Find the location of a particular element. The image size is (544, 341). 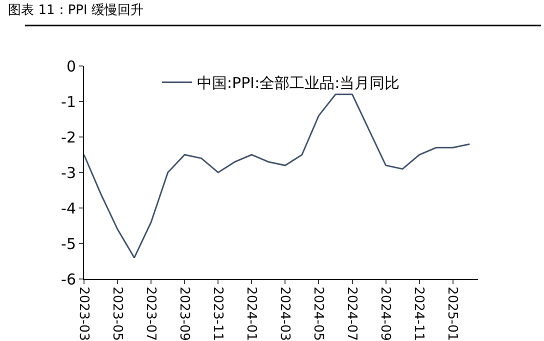

x-tick-label: 2023-09 is located at coordinates (184, 313).